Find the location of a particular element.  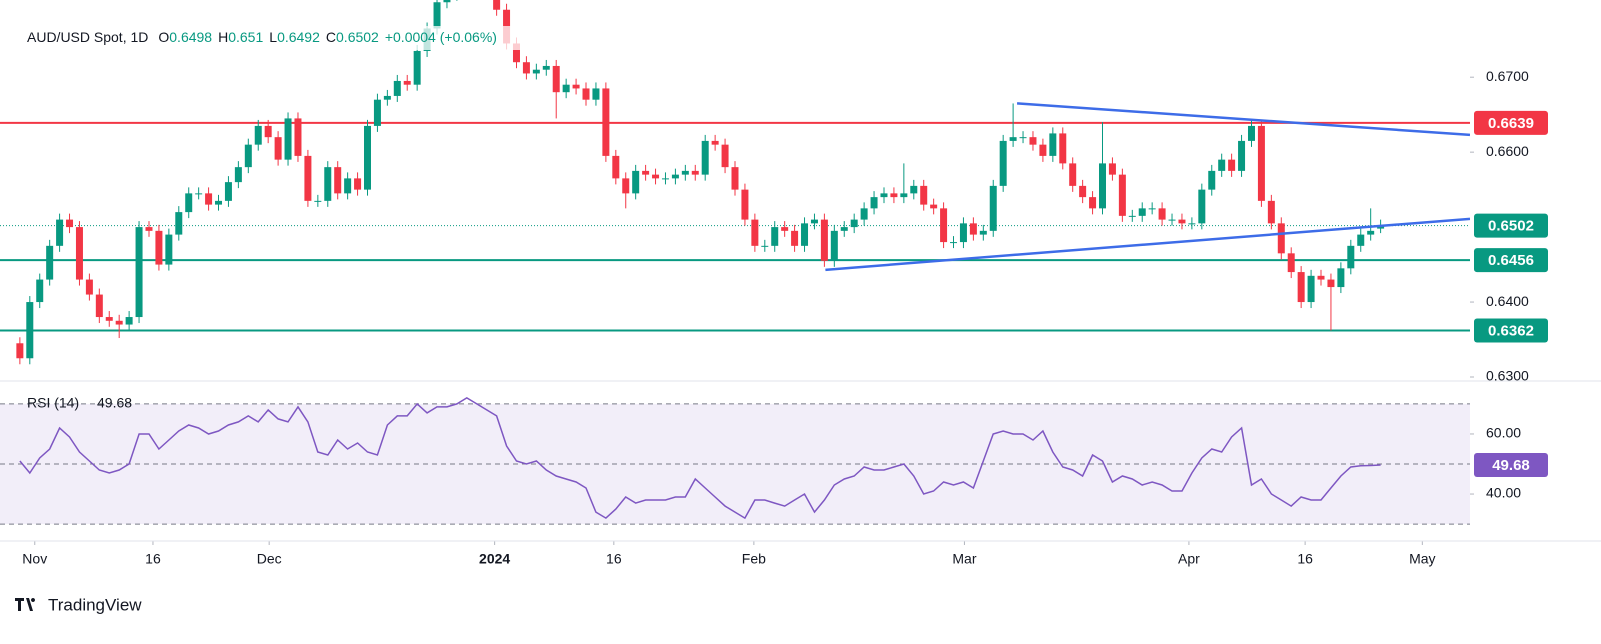

rsi-value: 49.68 is located at coordinates (114, 403).